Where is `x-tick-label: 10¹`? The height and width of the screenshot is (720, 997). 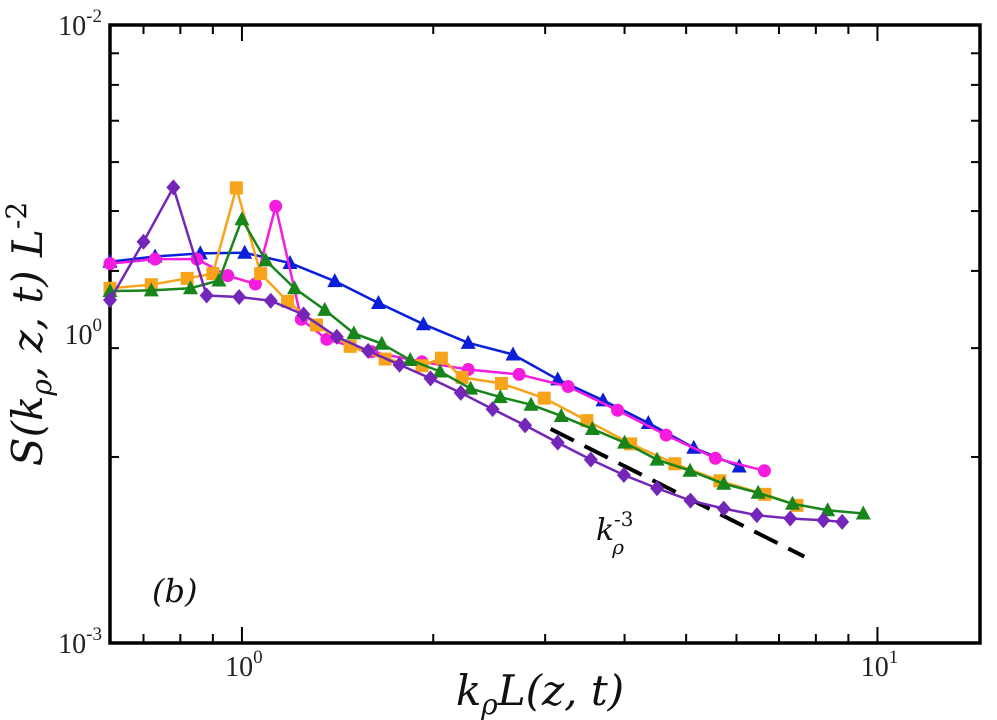
x-tick-label: 10¹ is located at coordinates (880, 665).